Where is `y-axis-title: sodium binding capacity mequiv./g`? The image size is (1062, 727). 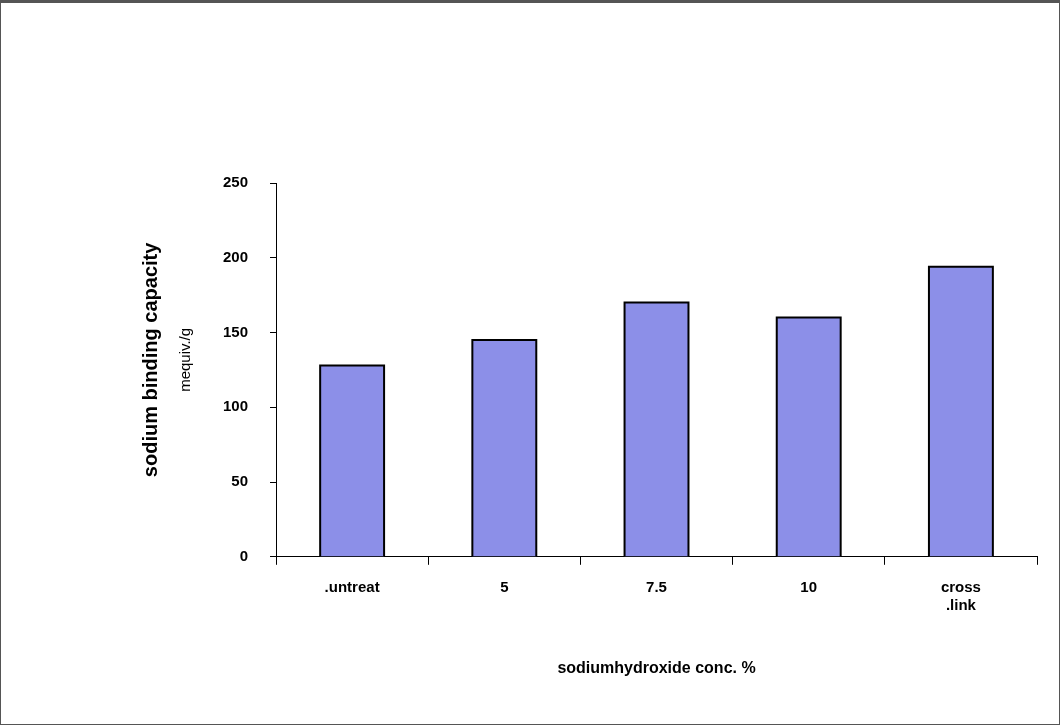
y-axis-title: sodium binding capacity mequiv./g is located at coordinates (166, 359).